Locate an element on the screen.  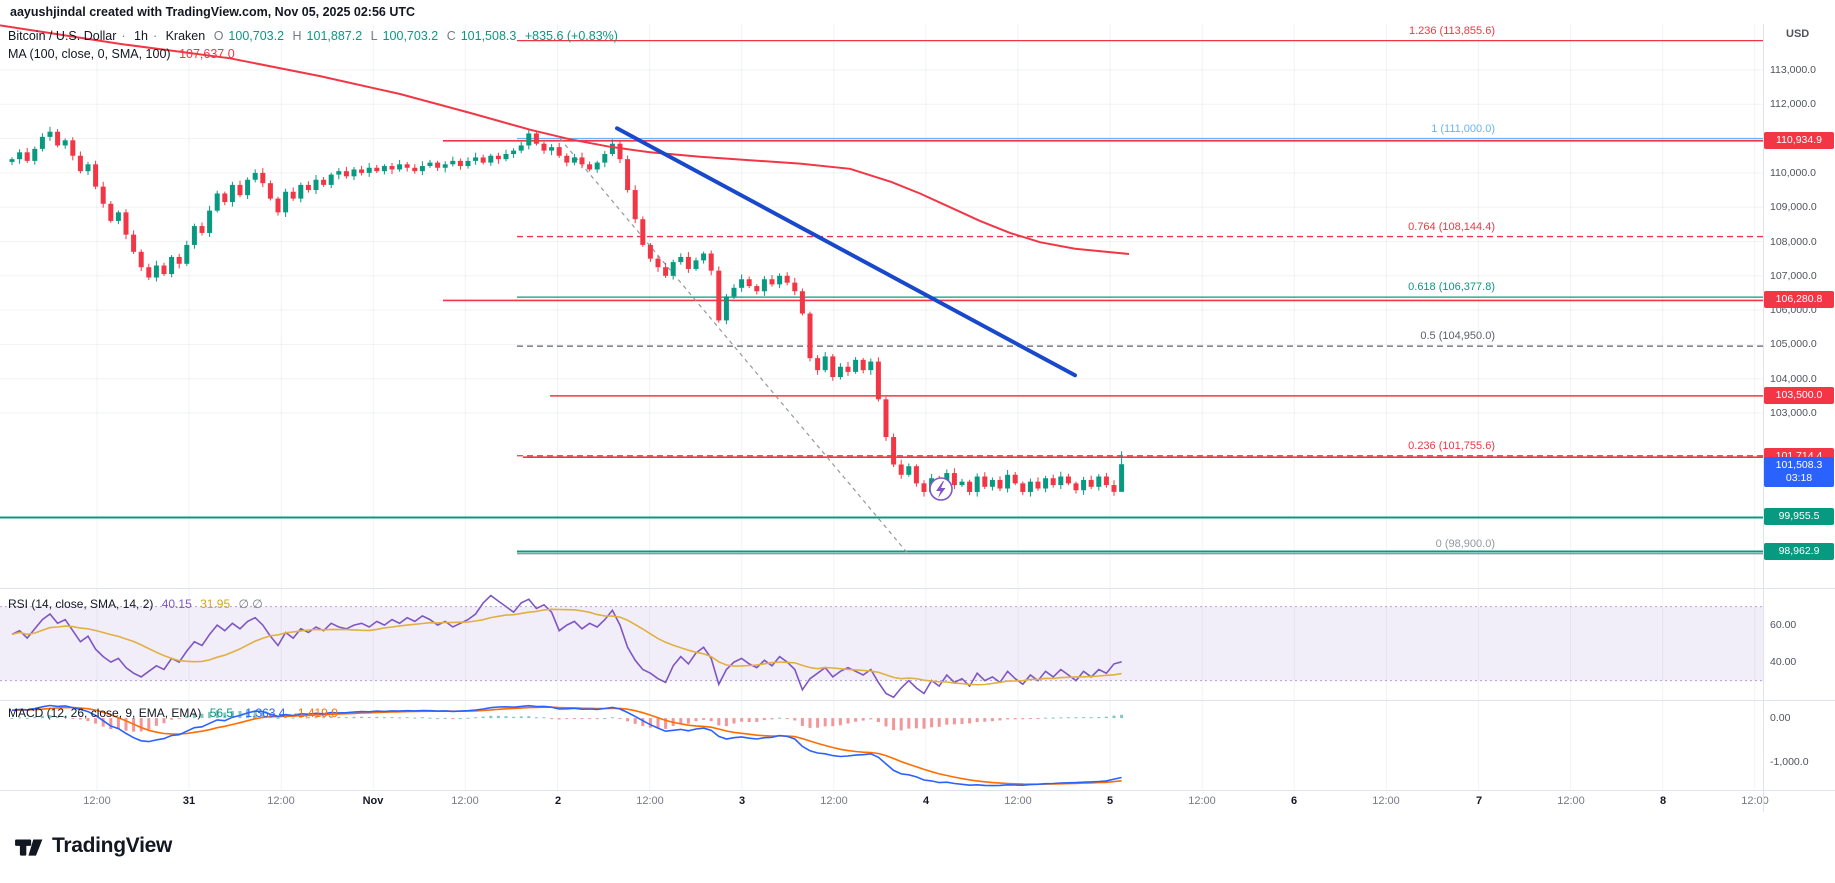
price-line-axis-badge: 106,280.8 is located at coordinates (1799, 299).